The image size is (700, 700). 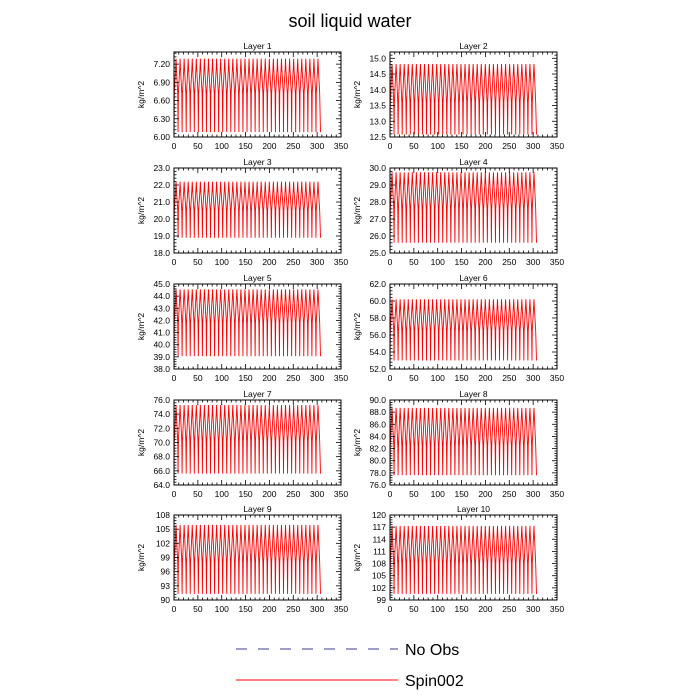 What do you see at coordinates (161, 101) in the screenshot?
I see `y-tick-label: 6.60` at bounding box center [161, 101].